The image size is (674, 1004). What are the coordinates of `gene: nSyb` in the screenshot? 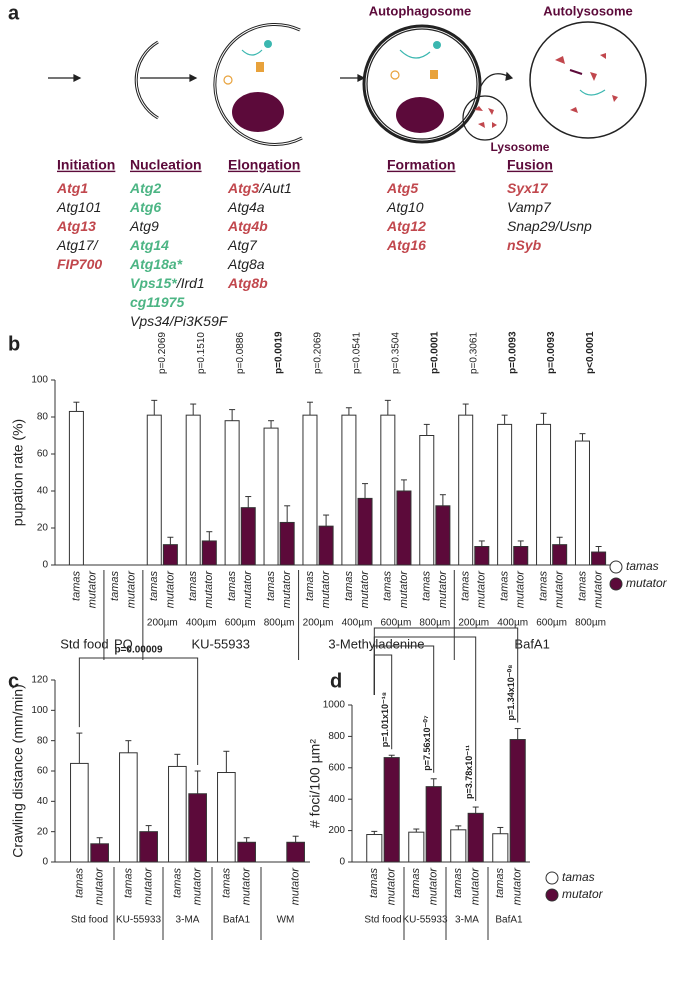 It's located at (524, 245).